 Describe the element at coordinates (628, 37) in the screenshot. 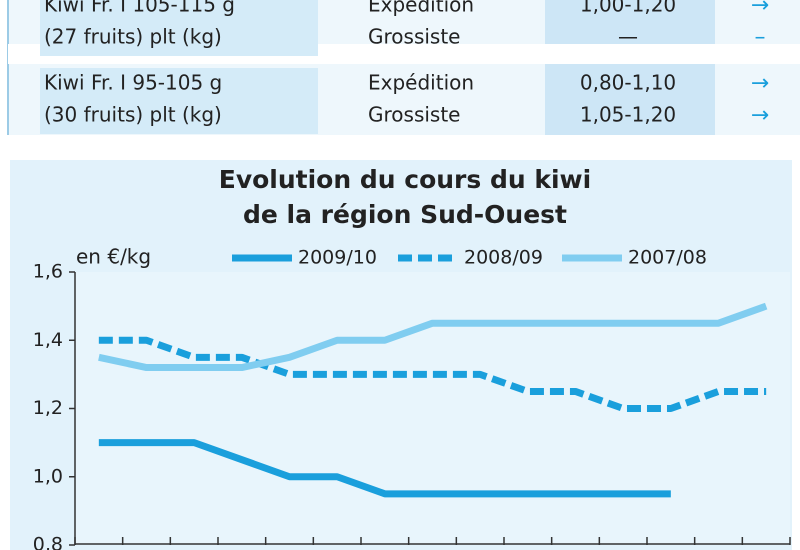

I see `price: —` at that location.